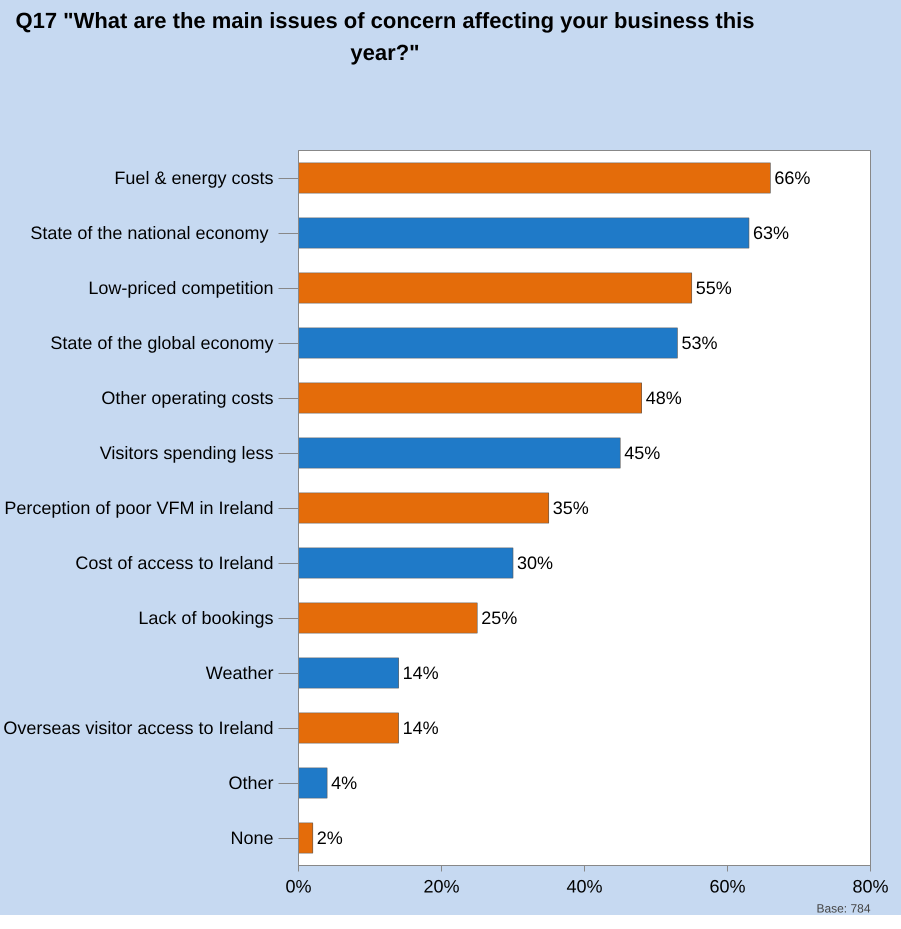 Image resolution: width=901 pixels, height=929 pixels. Describe the element at coordinates (149, 233) in the screenshot. I see `y-tick-label: State of the national economy` at that location.